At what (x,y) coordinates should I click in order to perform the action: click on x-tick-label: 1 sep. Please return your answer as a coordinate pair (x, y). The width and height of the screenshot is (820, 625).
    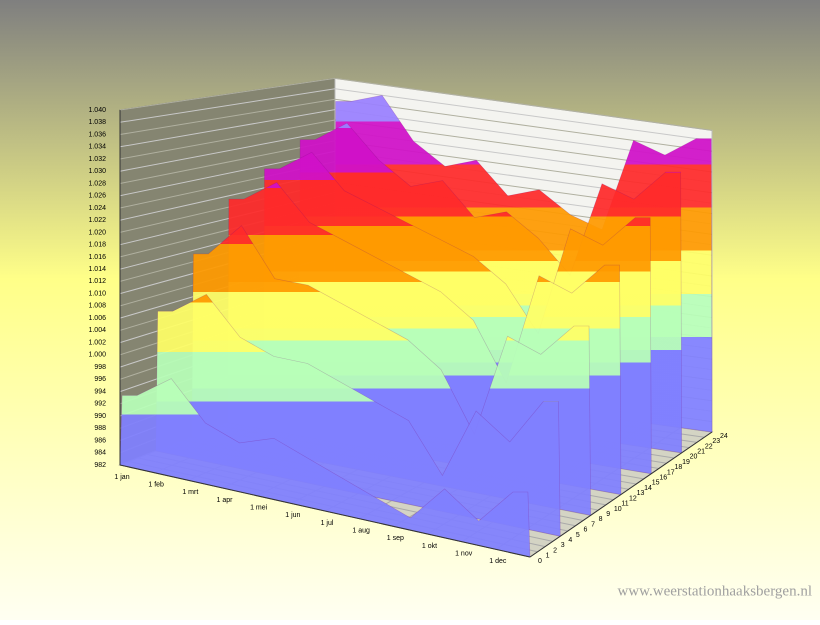
    Looking at the image, I should click on (395, 538).